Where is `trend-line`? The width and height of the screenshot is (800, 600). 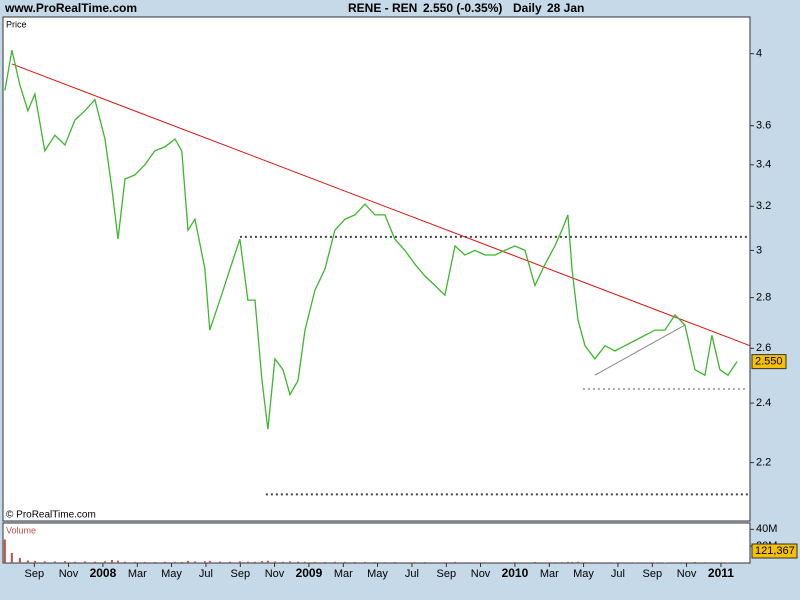 trend-line is located at coordinates (640, 350).